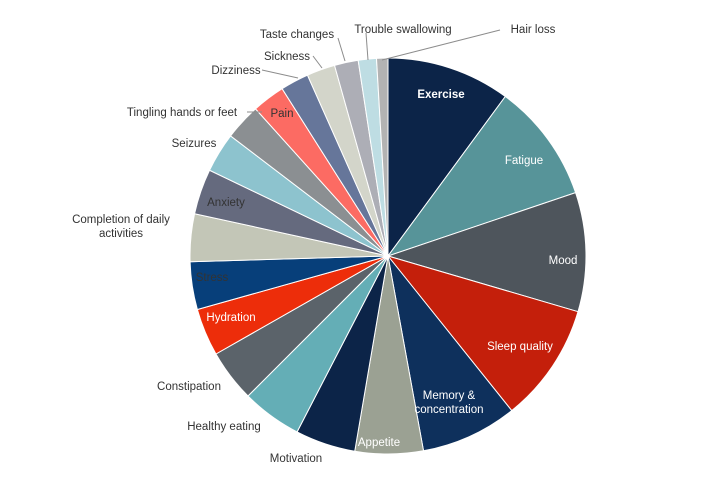 Image resolution: width=717 pixels, height=478 pixels. I want to click on slice-label: Hydration, so click(230, 318).